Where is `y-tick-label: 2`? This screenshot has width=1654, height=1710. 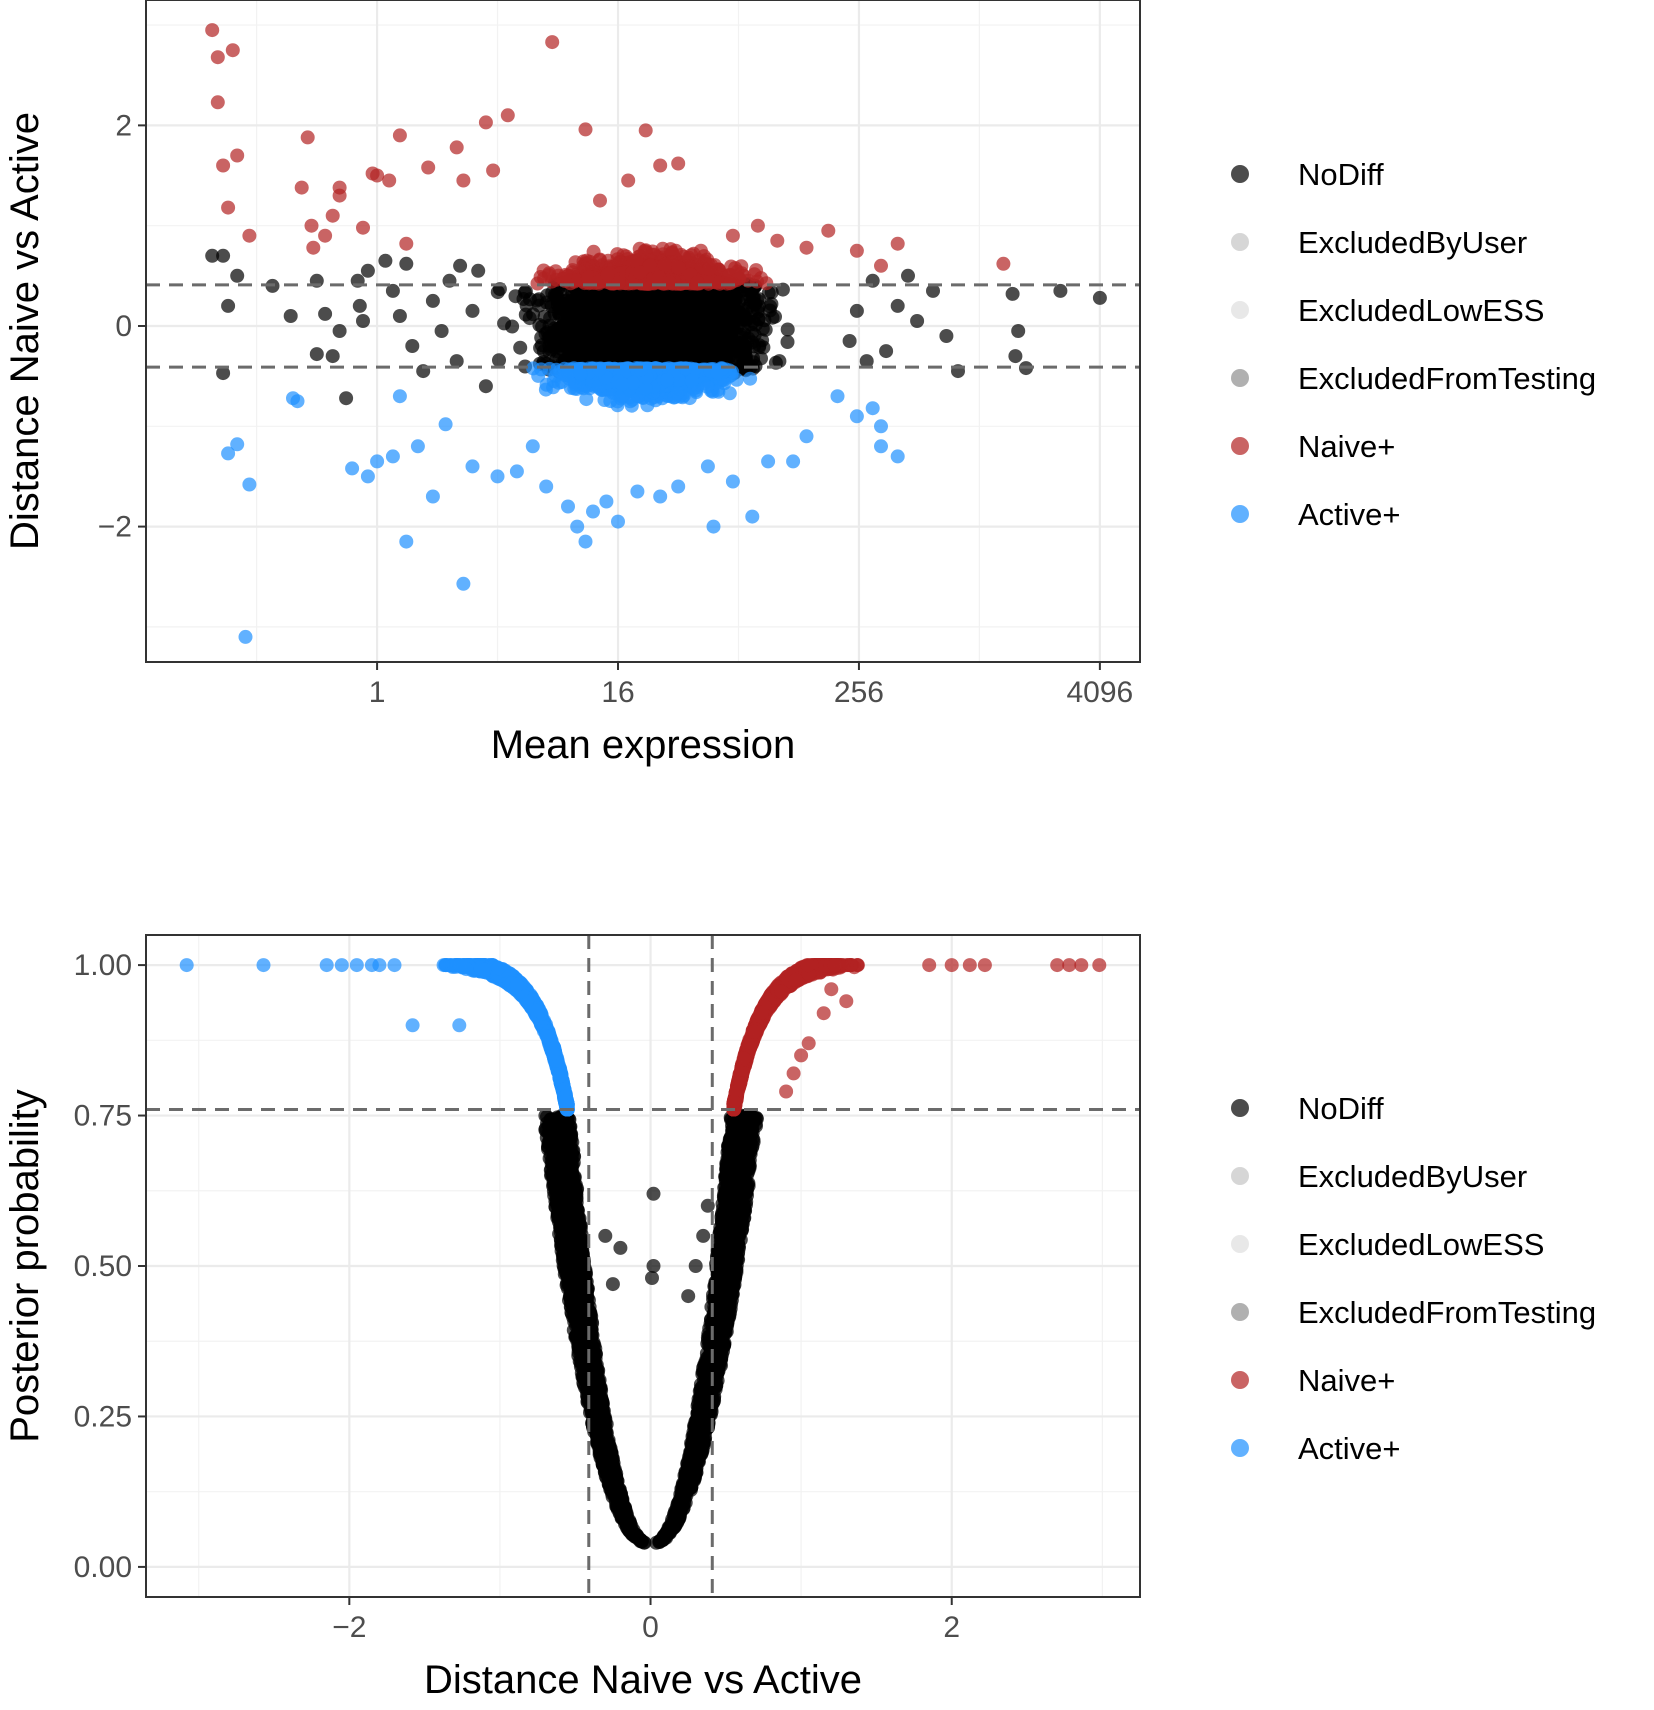
y-tick-label: 2 is located at coordinates (123, 125).